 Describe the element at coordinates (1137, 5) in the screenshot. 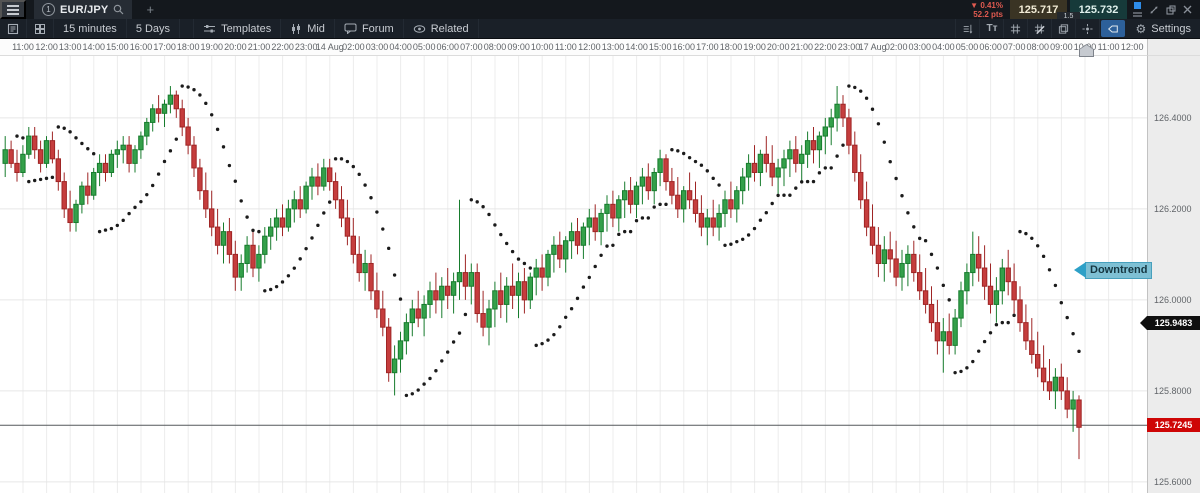

I see `status-indicator` at that location.